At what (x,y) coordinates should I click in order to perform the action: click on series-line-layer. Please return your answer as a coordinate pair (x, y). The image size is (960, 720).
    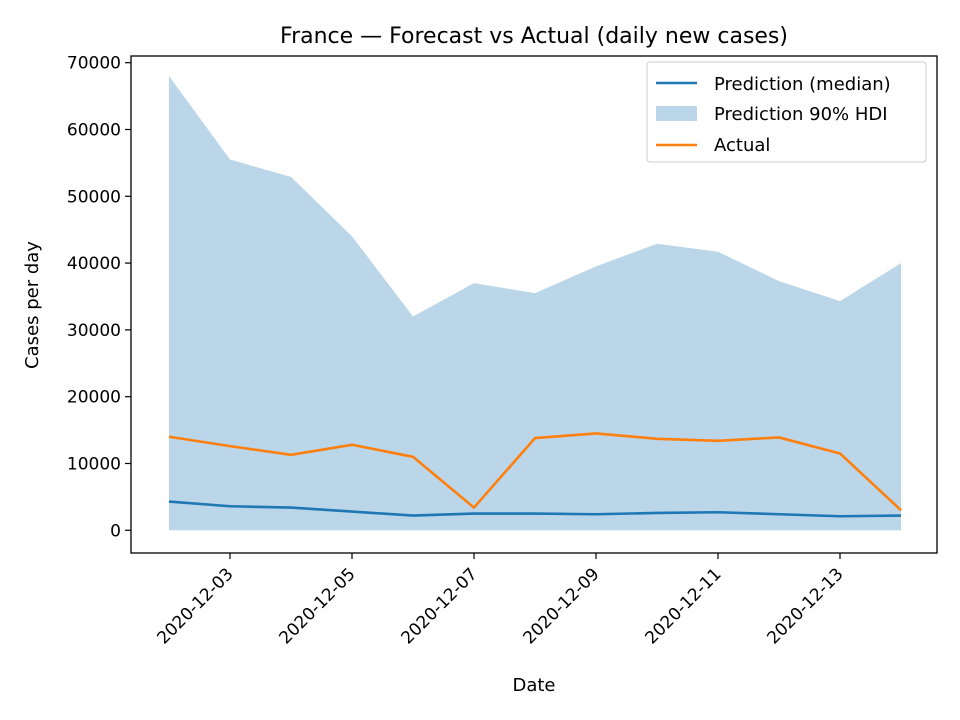
    Looking at the image, I should click on (535, 475).